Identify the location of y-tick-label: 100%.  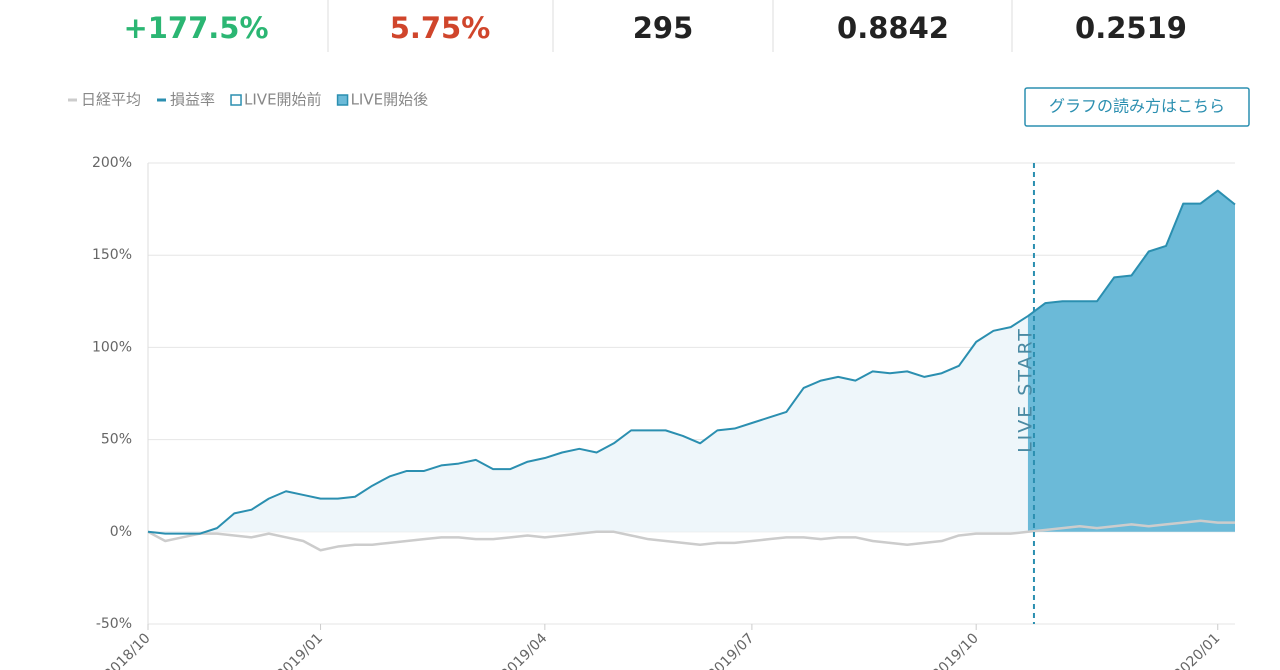
(112, 347).